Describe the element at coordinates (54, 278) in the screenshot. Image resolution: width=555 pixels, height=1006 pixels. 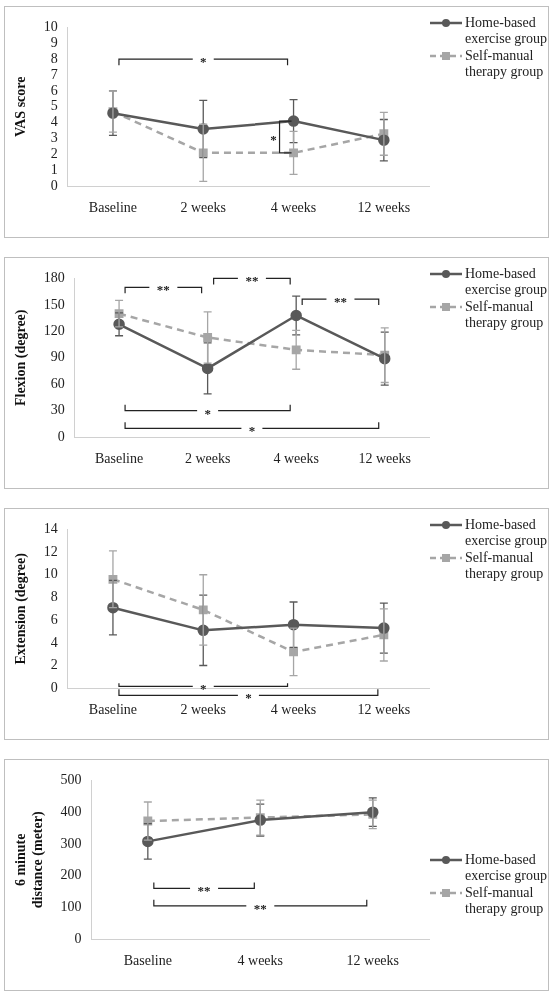
I see `y-tick-label: 180` at that location.